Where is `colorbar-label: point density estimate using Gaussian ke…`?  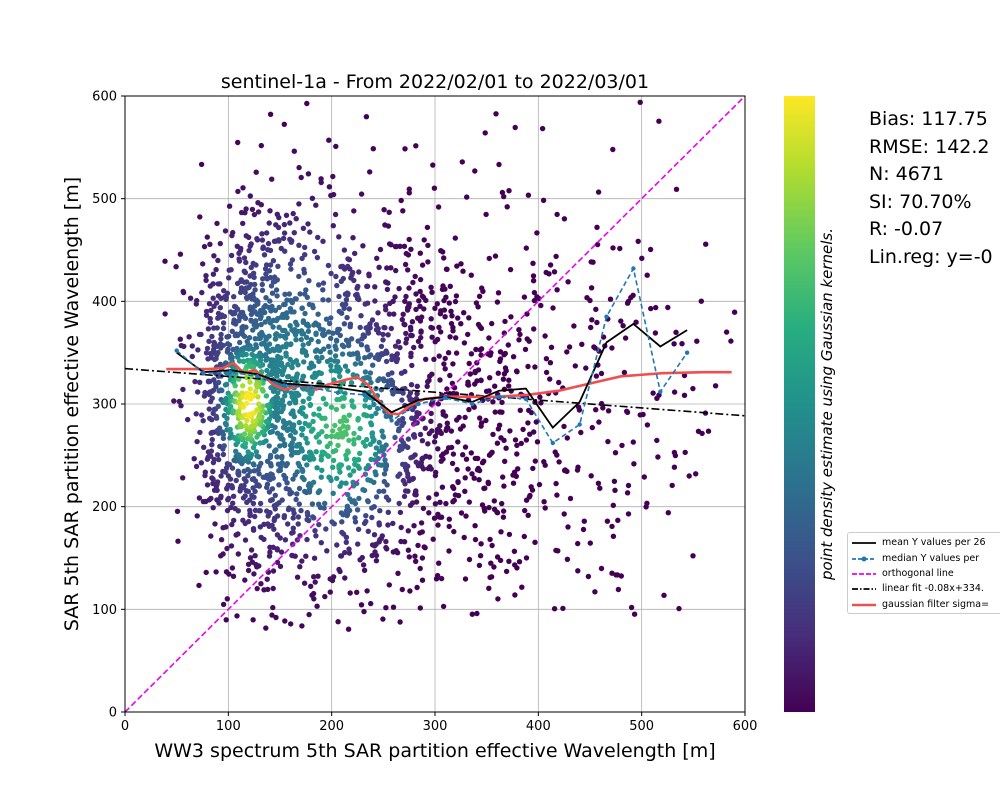 colorbar-label: point density estimate using Gaussian ke… is located at coordinates (827, 404).